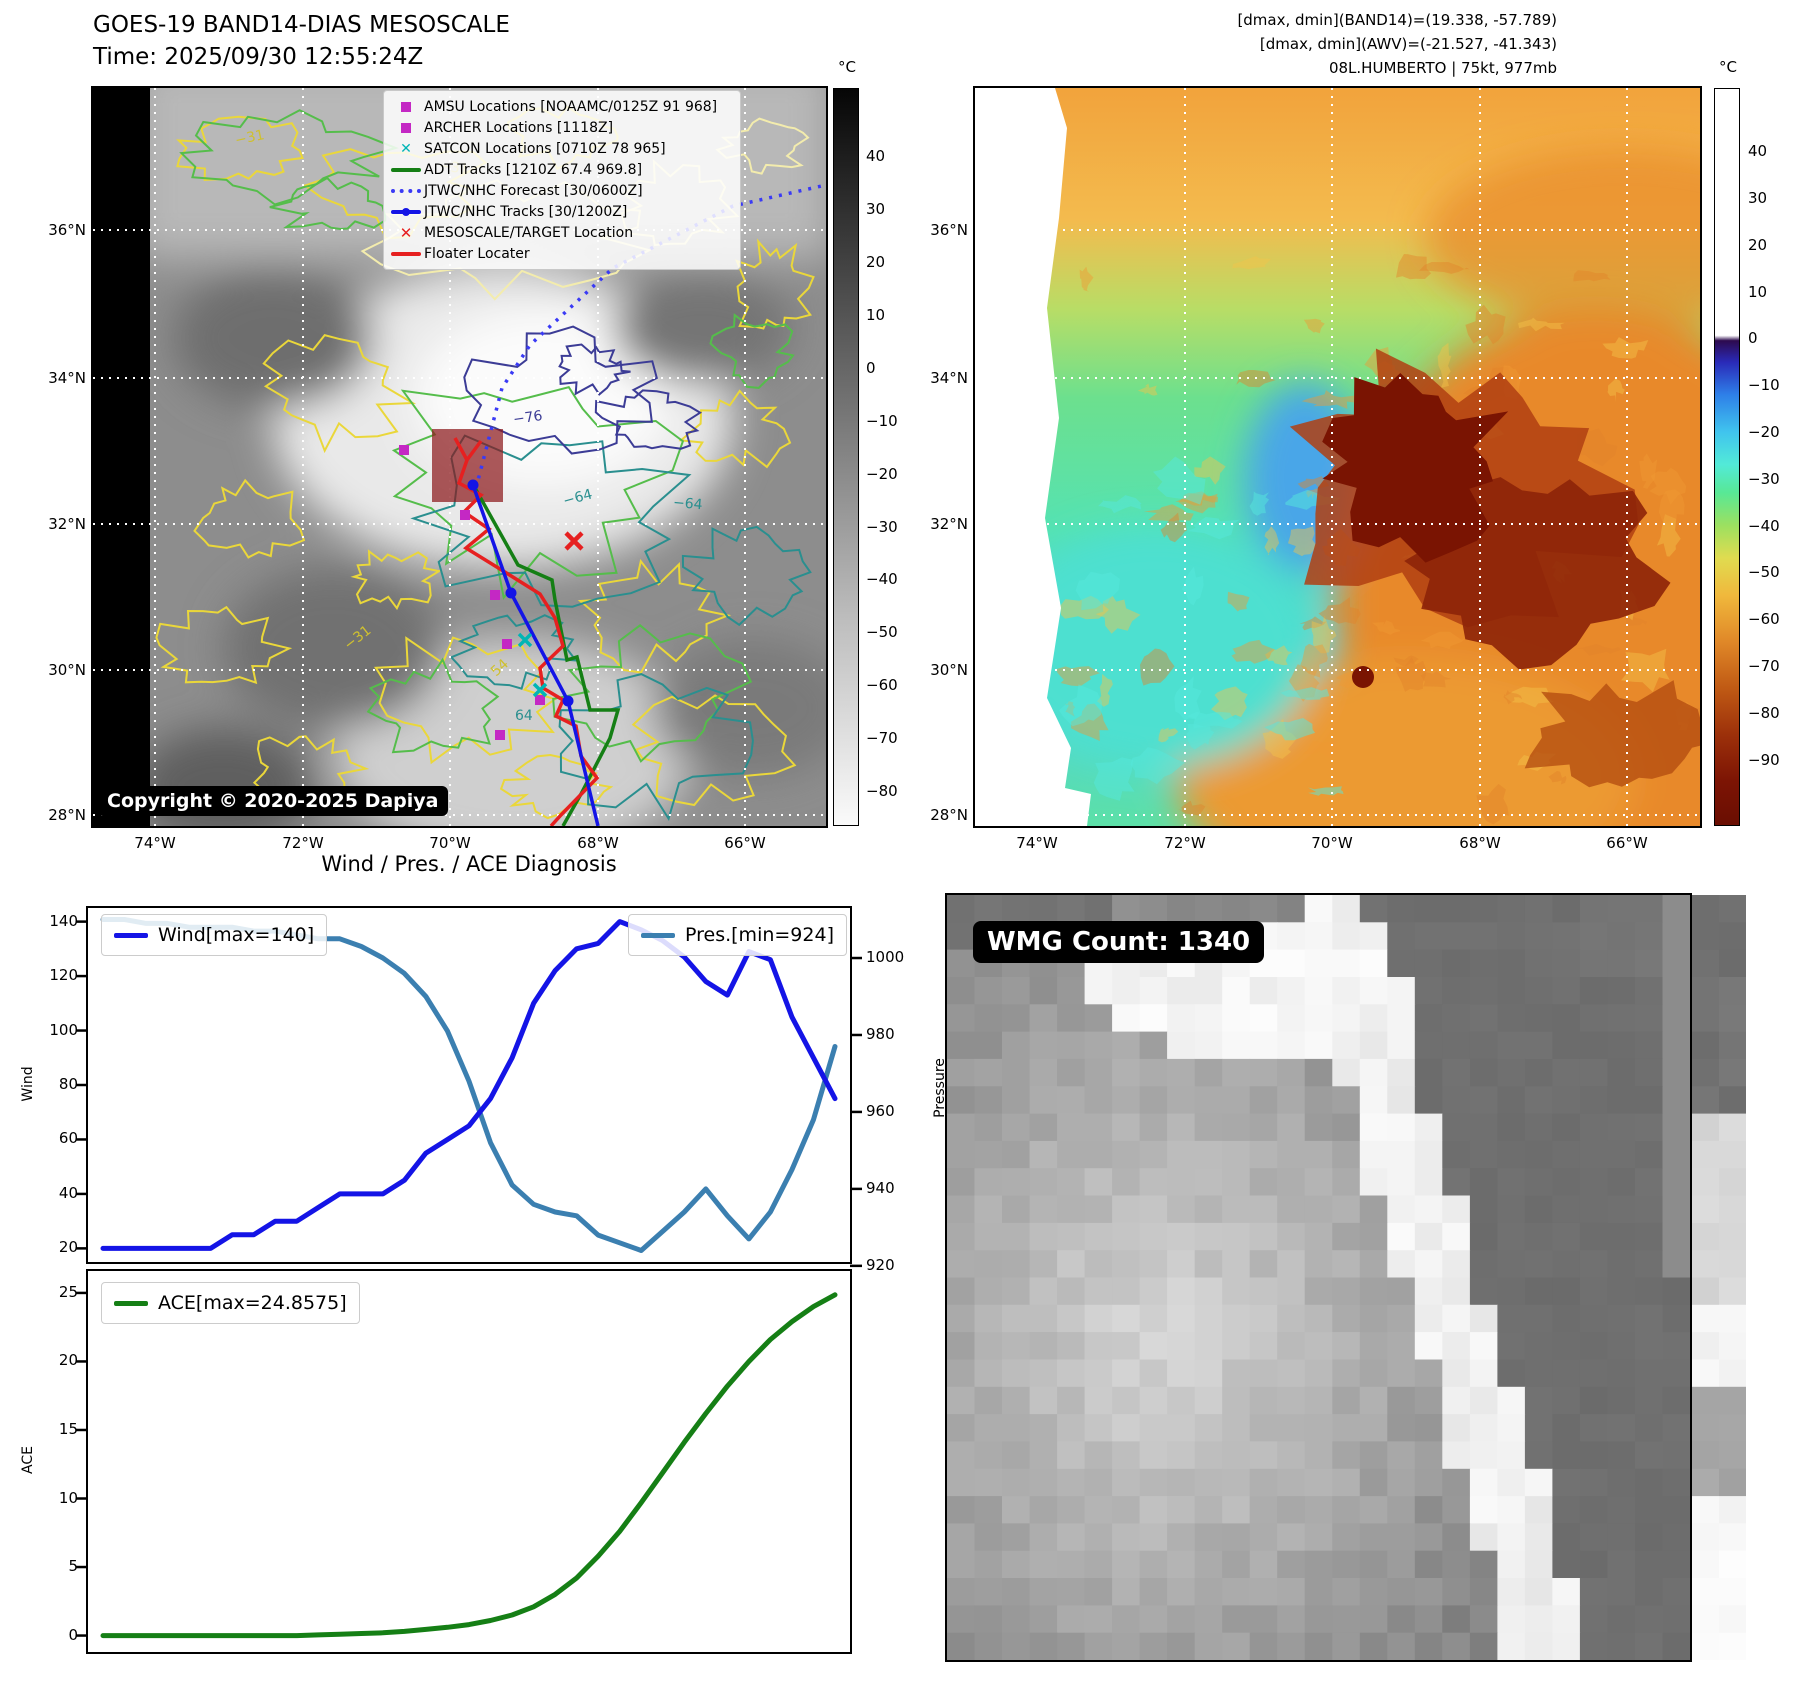 This screenshot has height=1690, width=1797. Describe the element at coordinates (562, 253) in the screenshot. I see `legend-item-floater: Floater Locater` at that location.